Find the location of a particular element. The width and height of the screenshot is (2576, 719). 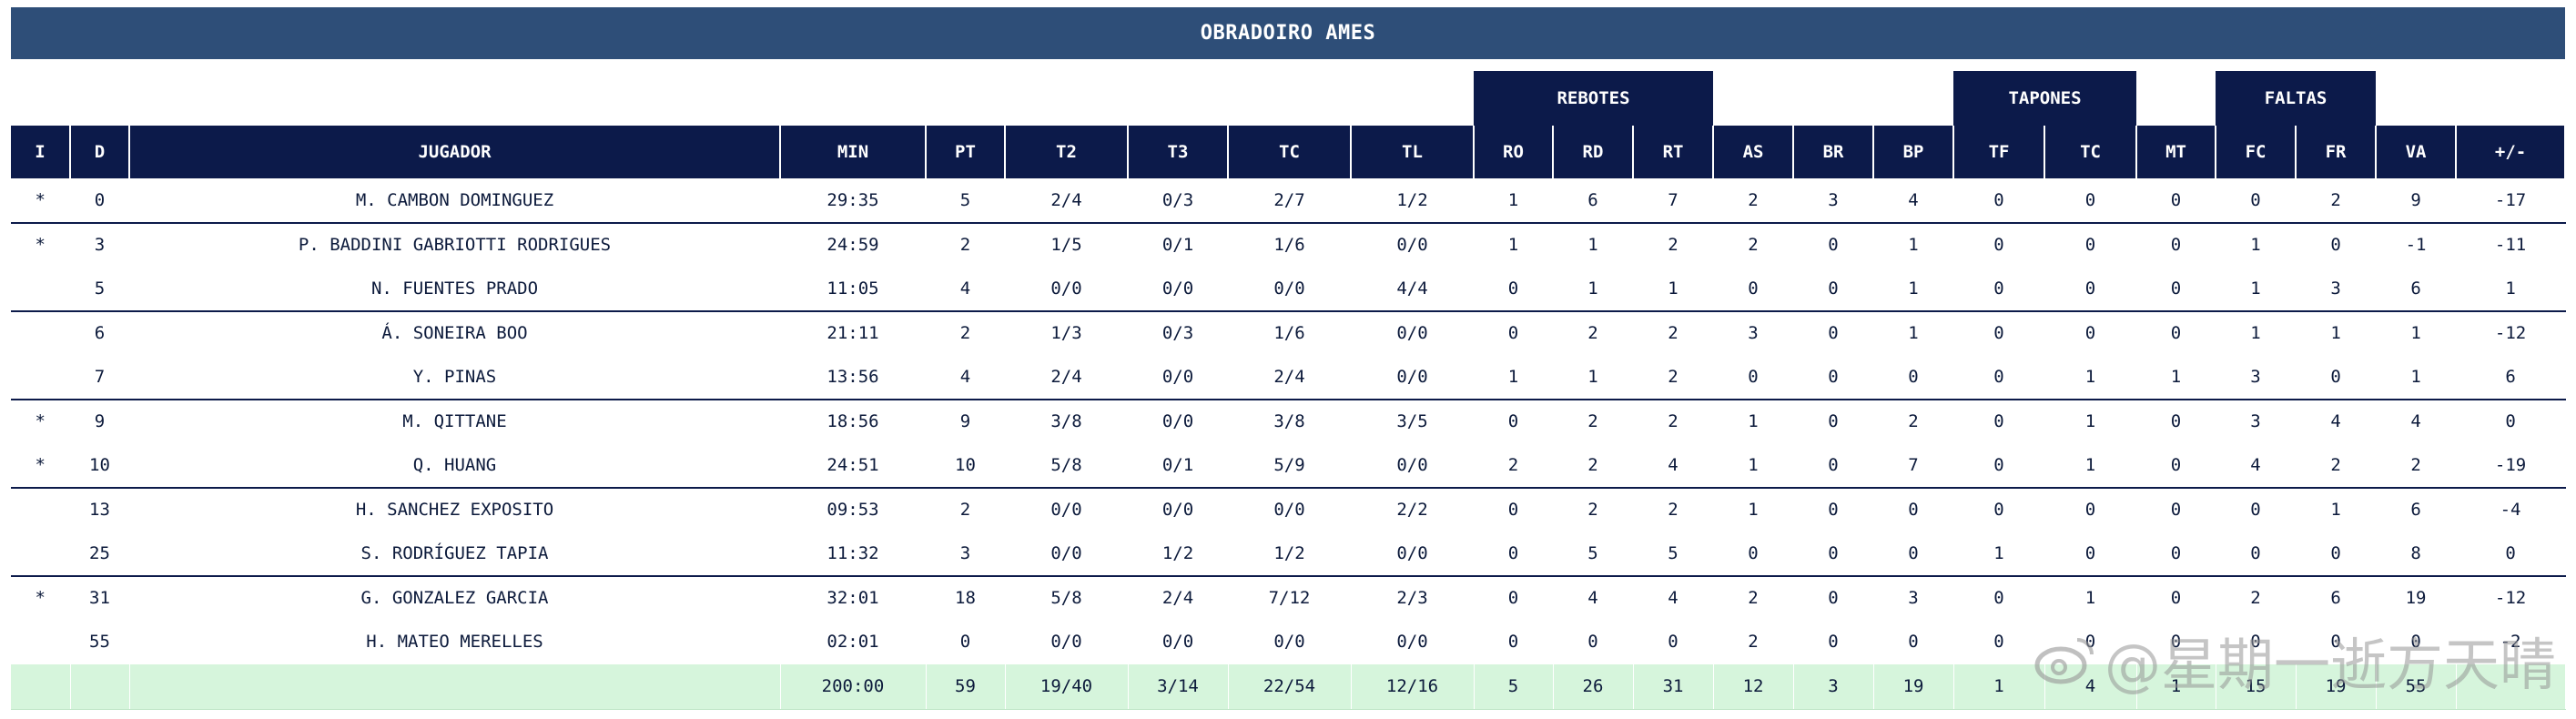

stat-cell: 32:01 is located at coordinates (853, 597).